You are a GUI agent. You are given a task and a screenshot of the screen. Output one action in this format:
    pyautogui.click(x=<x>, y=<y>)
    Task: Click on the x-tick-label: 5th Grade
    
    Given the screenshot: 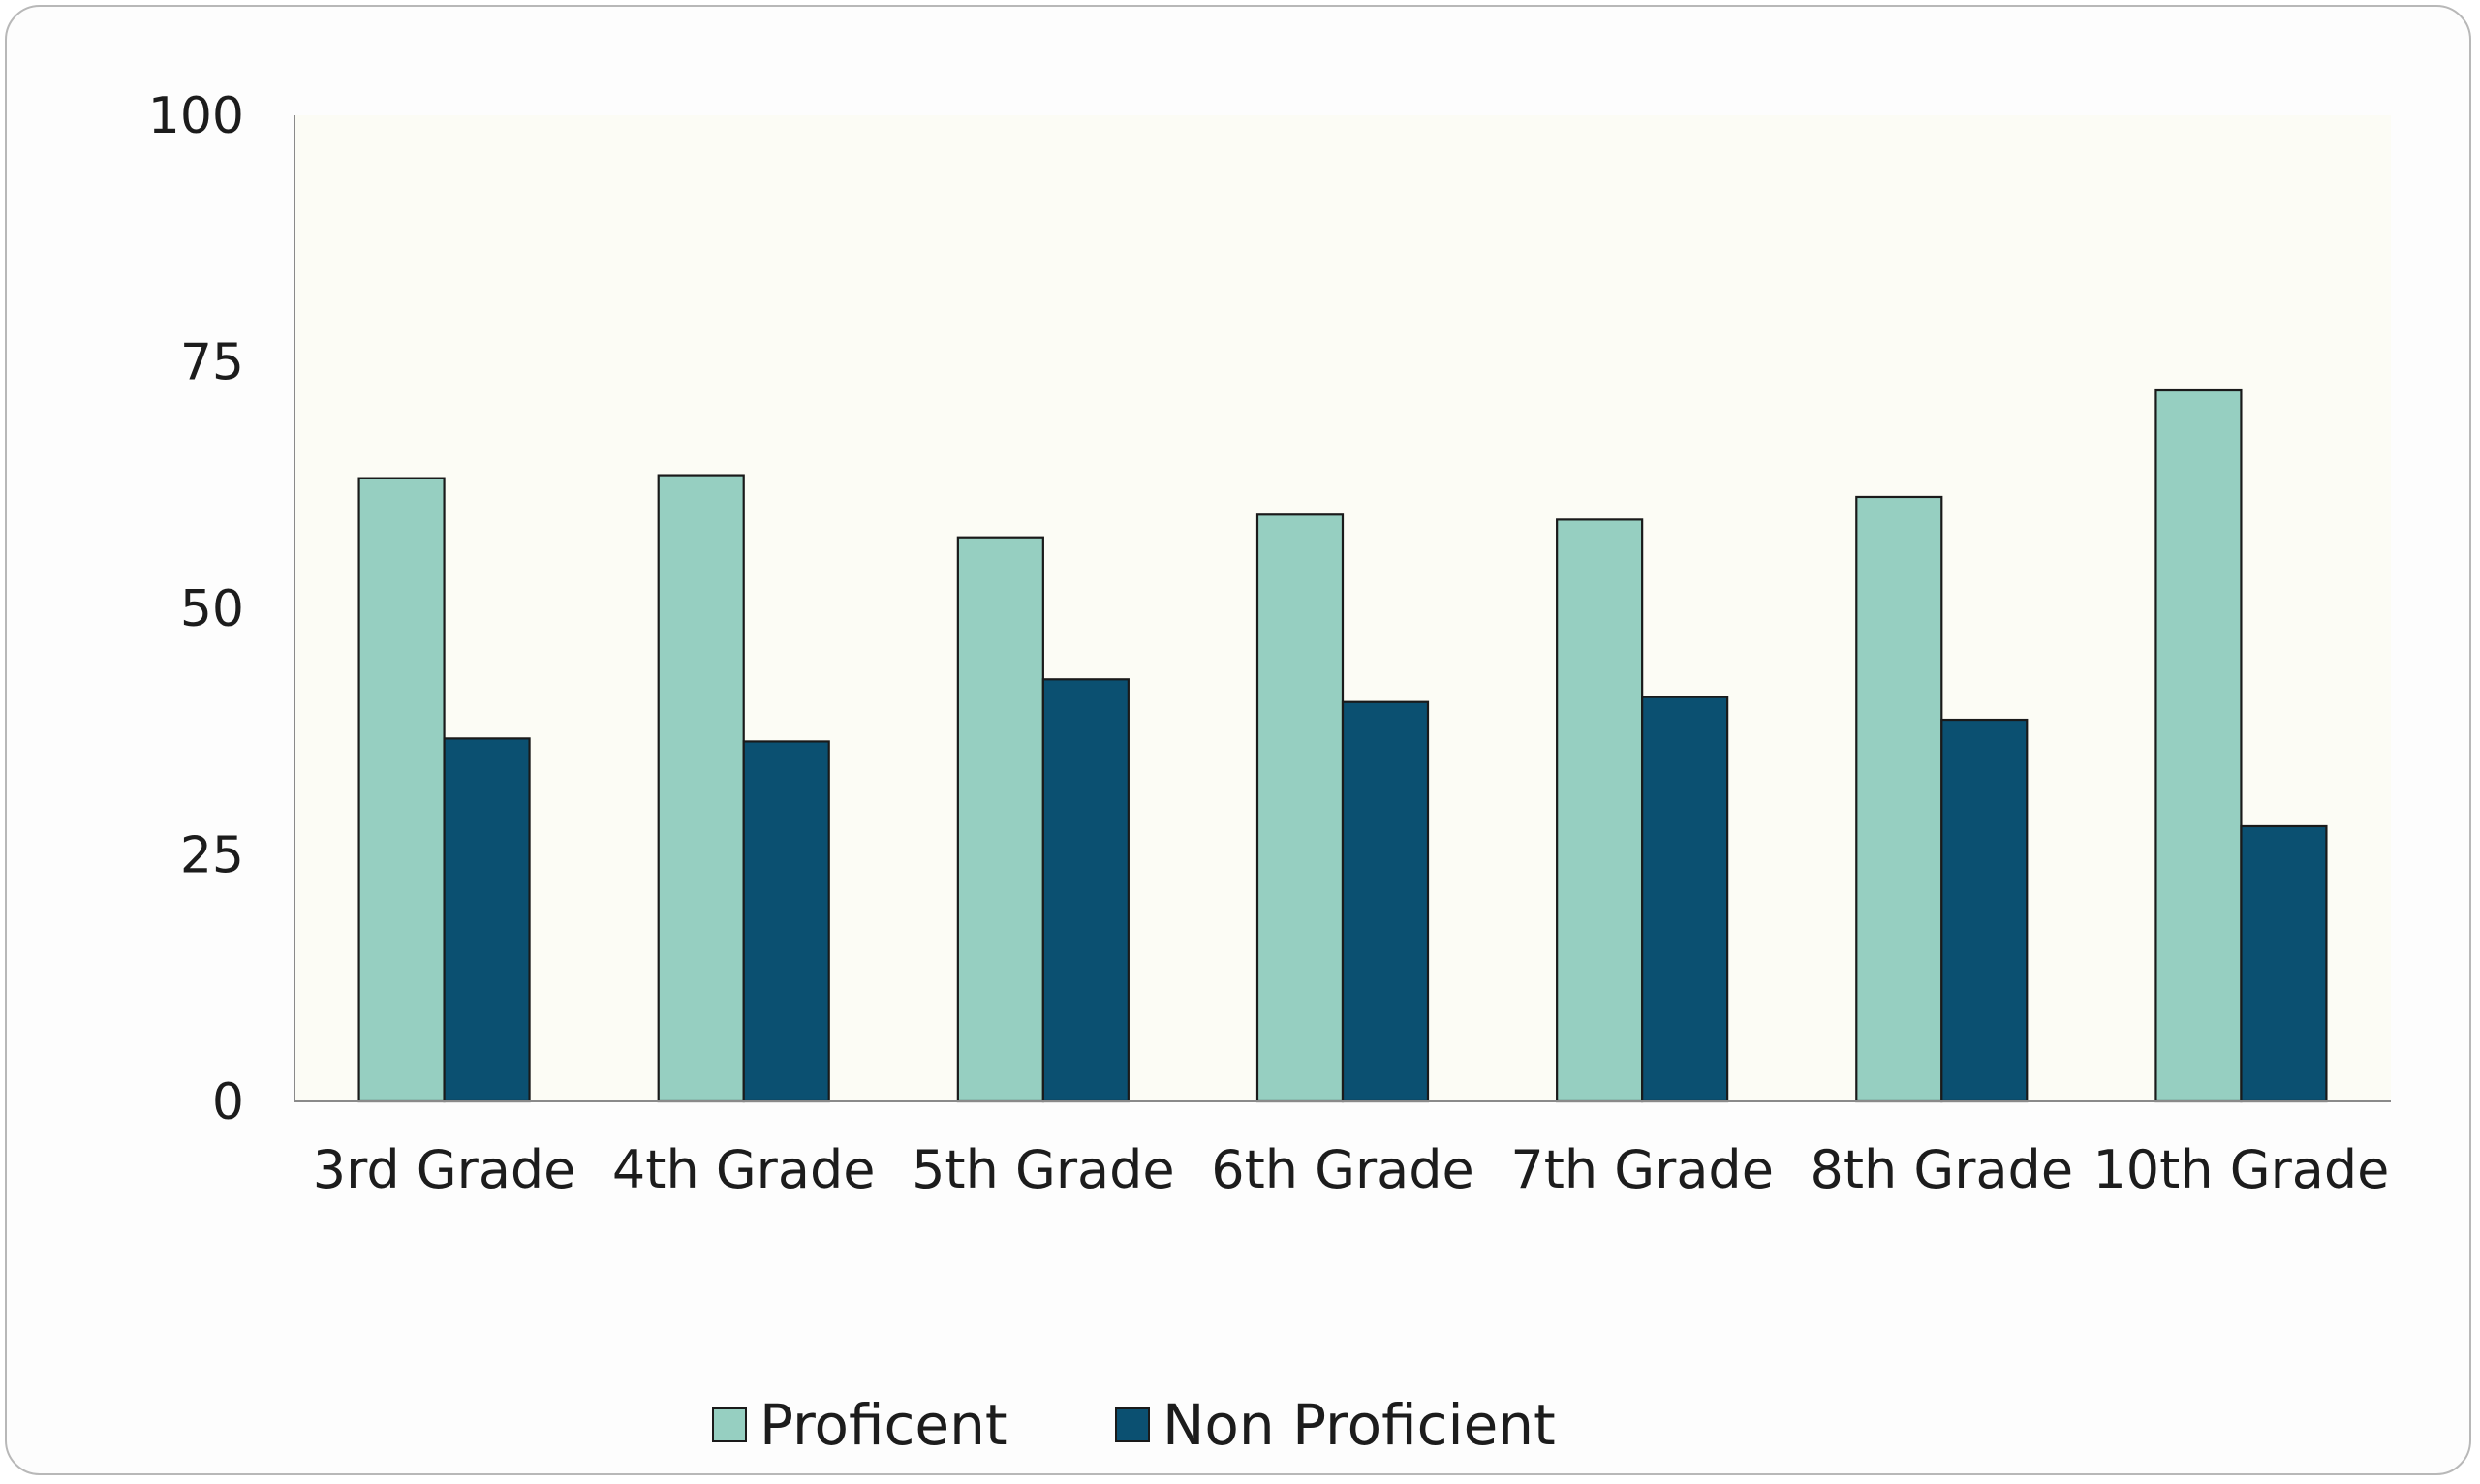 What is the action you would take?
    pyautogui.click(x=1043, y=1169)
    